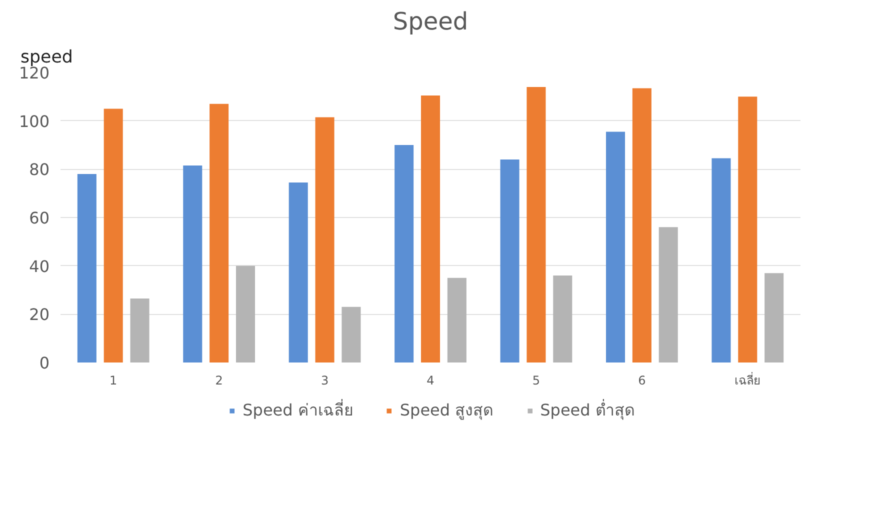 The image size is (884, 508). I want to click on y-tick-label: 20, so click(39, 314).